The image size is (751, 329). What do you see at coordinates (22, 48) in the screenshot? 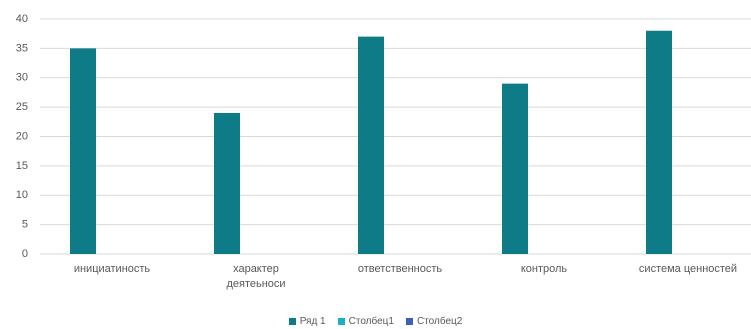
I see `y-tick-label: 35` at bounding box center [22, 48].